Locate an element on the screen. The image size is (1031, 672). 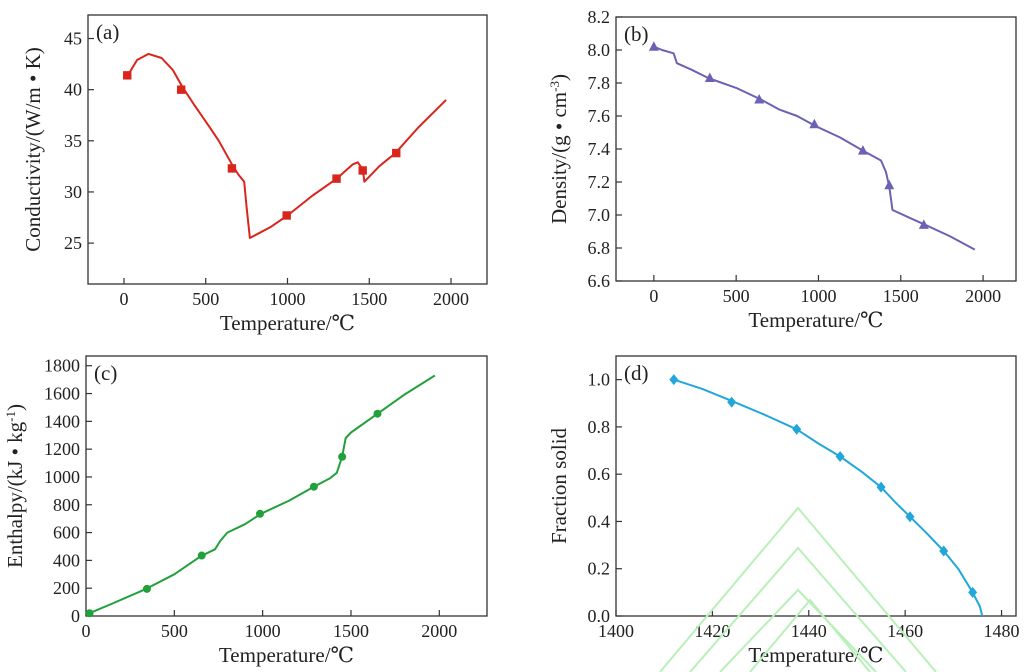
y-tick-label: 1200 is located at coordinates (62, 449).